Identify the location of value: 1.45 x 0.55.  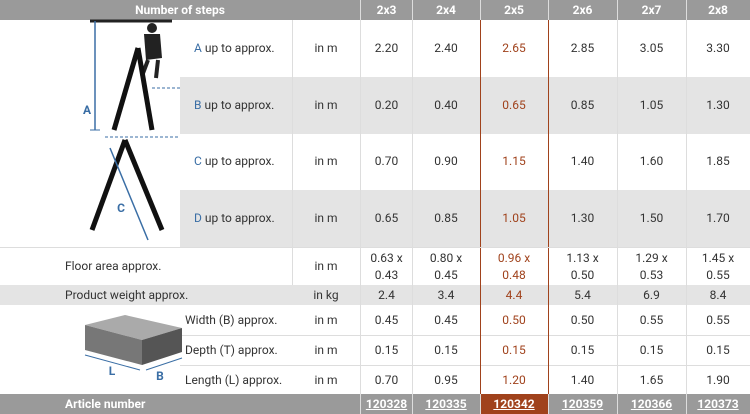
(718, 267).